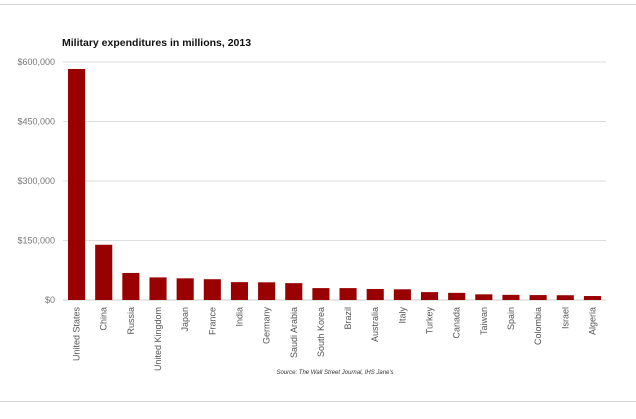 The width and height of the screenshot is (636, 419). I want to click on x-tick-label: Spain, so click(511, 318).